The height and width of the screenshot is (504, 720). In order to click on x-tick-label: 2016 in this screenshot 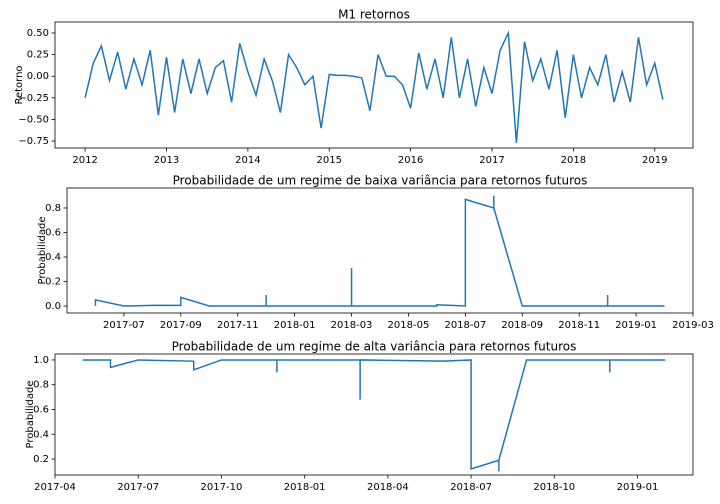, I will do `click(410, 160)`.